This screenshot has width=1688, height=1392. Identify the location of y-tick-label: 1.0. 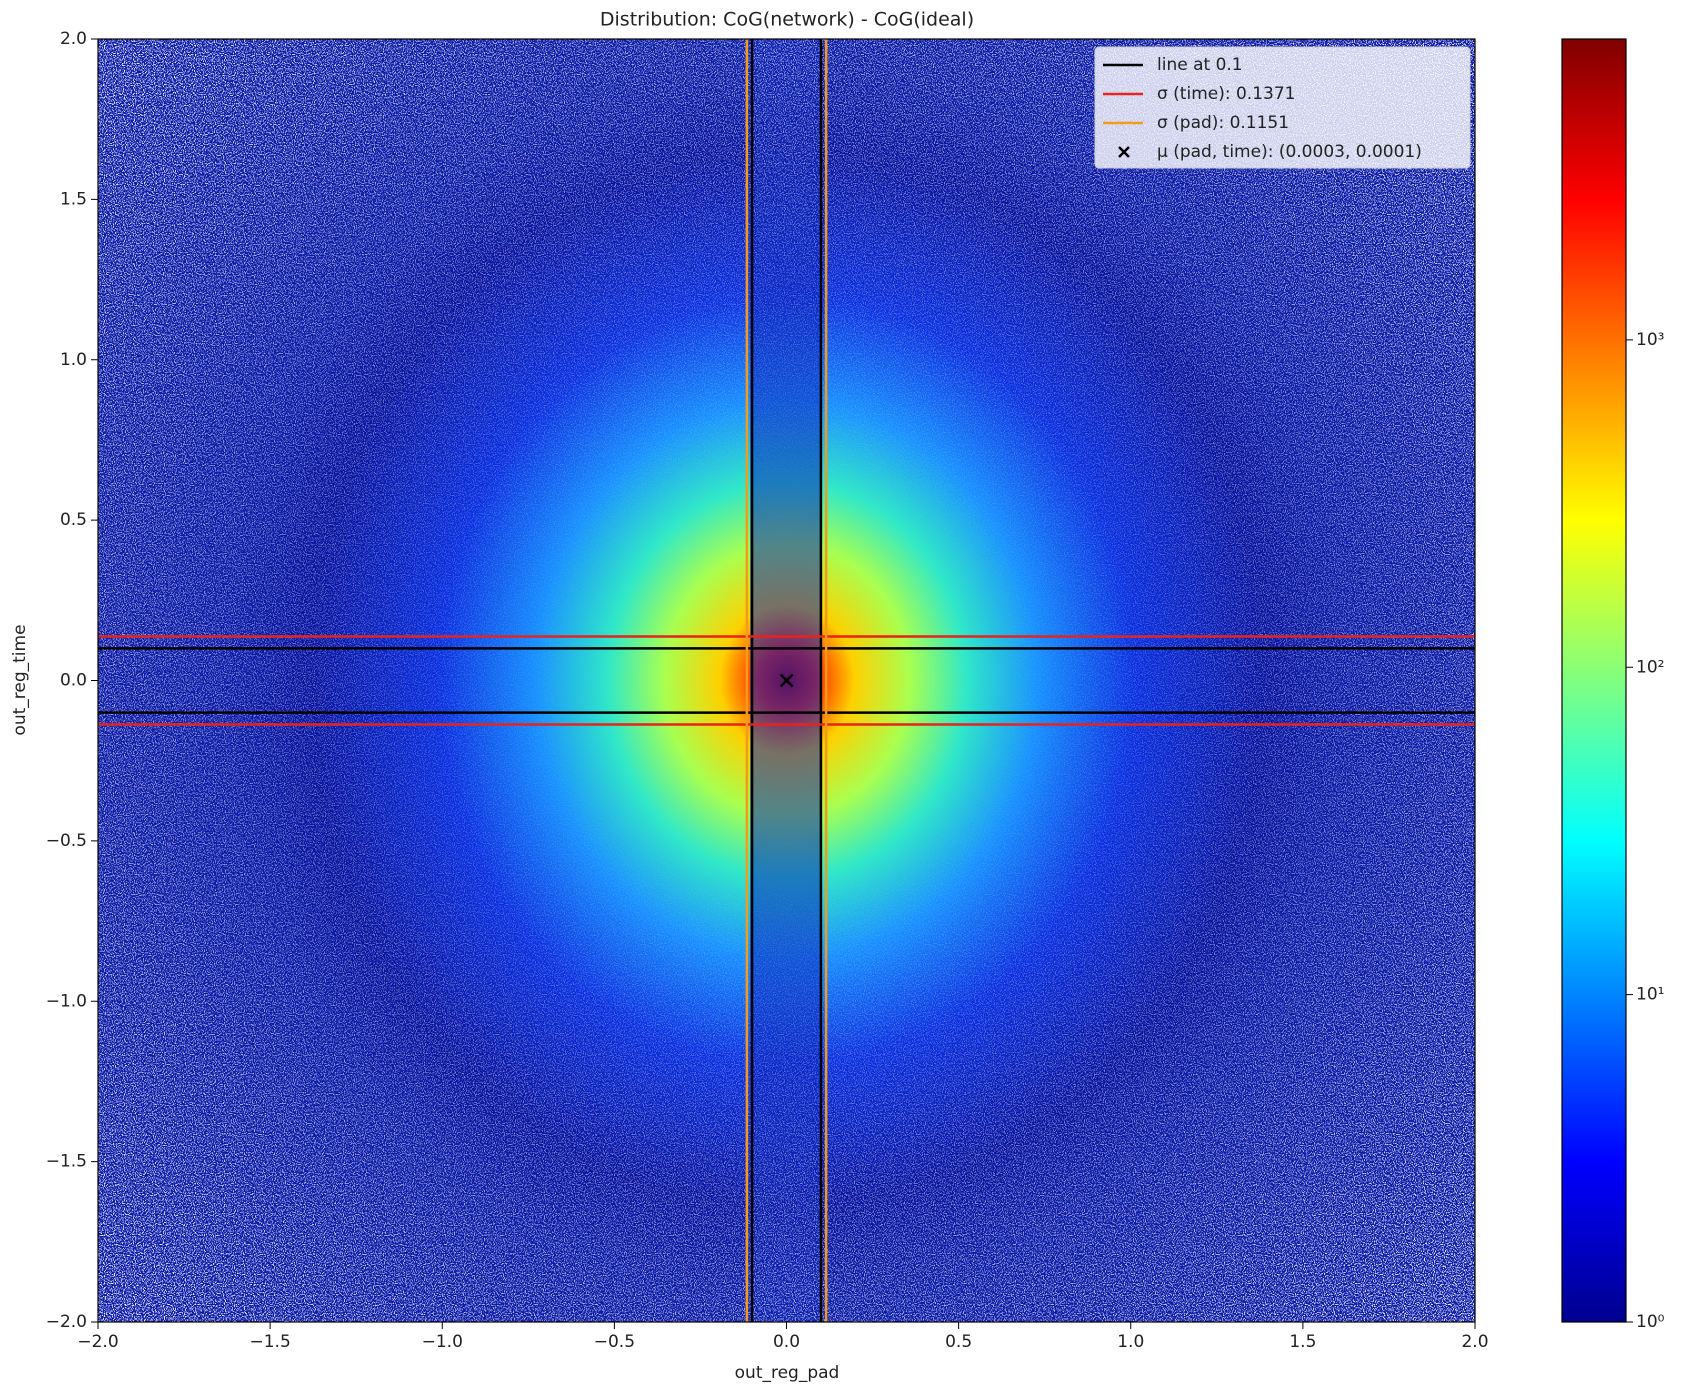
(73, 360).